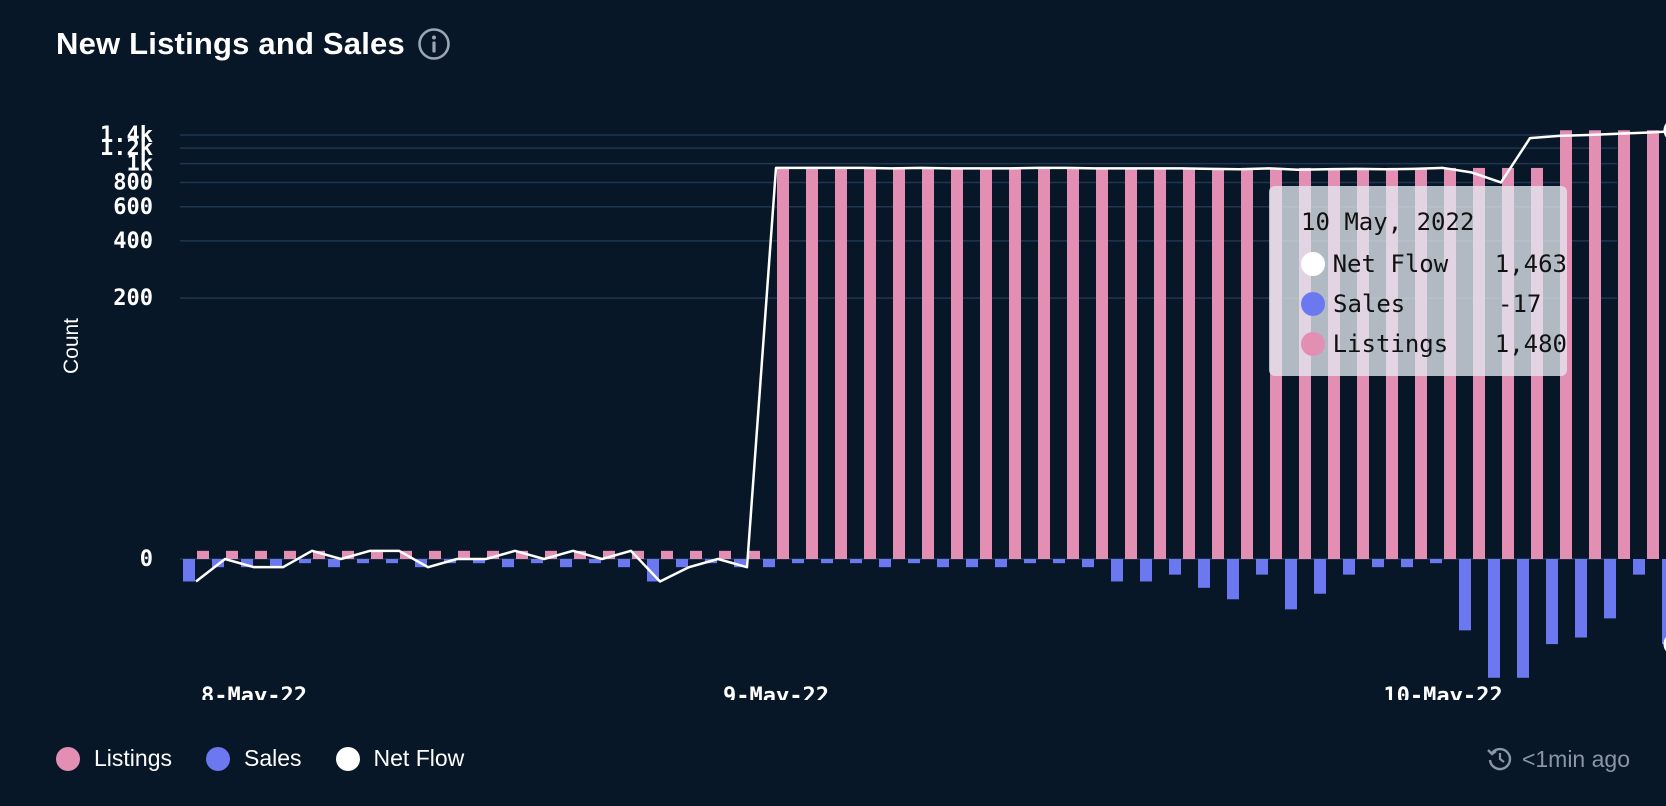  Describe the element at coordinates (133, 241) in the screenshot. I see `y-tick-label: 400` at that location.